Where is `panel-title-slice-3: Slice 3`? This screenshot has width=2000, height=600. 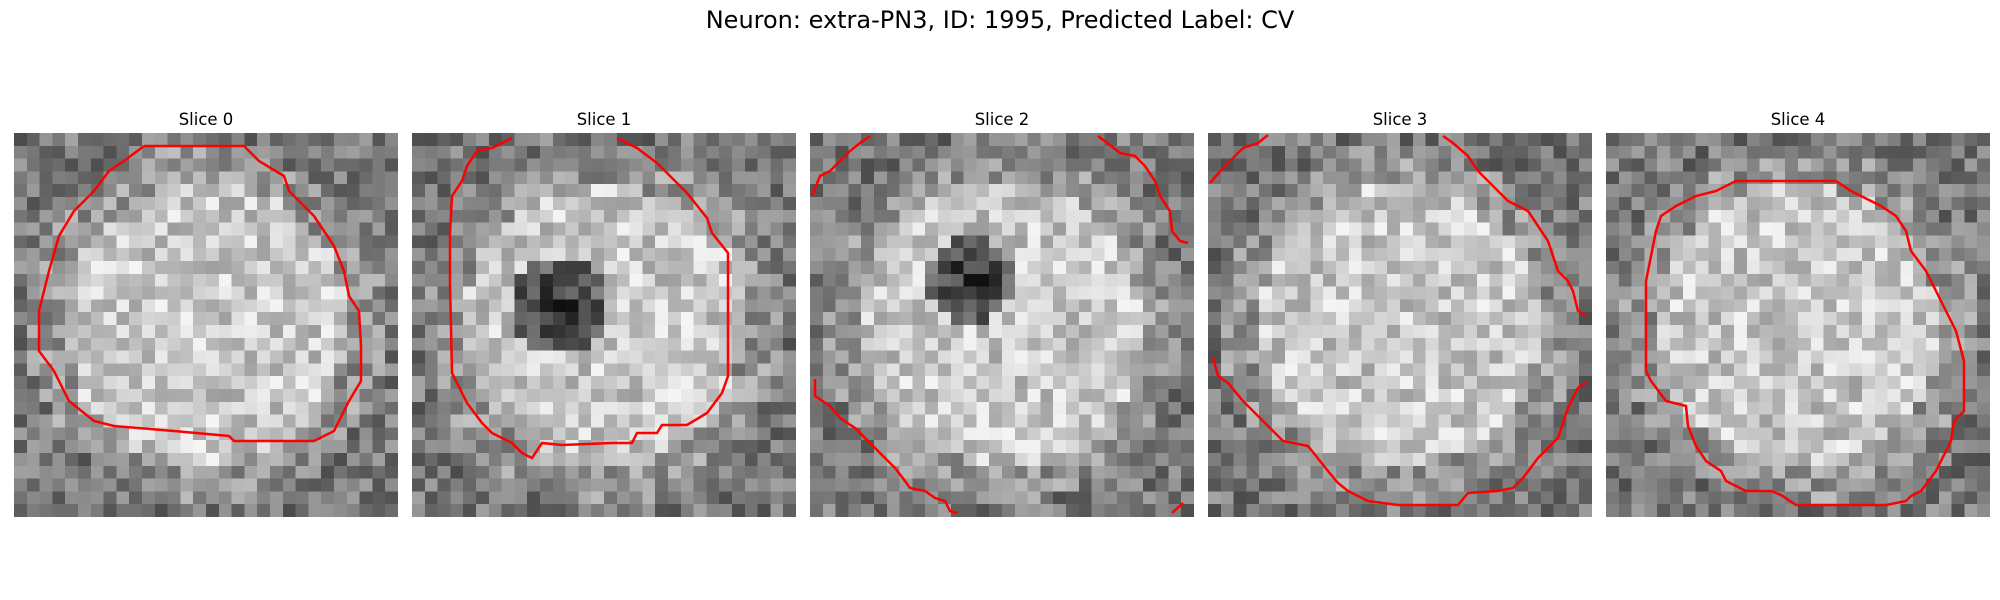
panel-title-slice-3: Slice 3 is located at coordinates (1400, 119).